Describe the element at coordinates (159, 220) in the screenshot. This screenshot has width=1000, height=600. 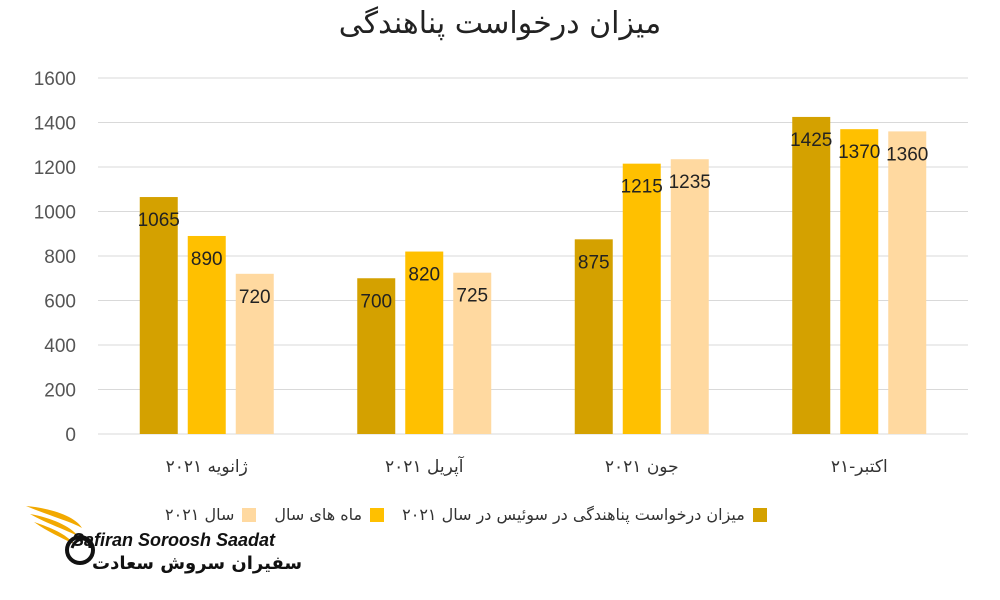
I see `data-label: 1065` at that location.